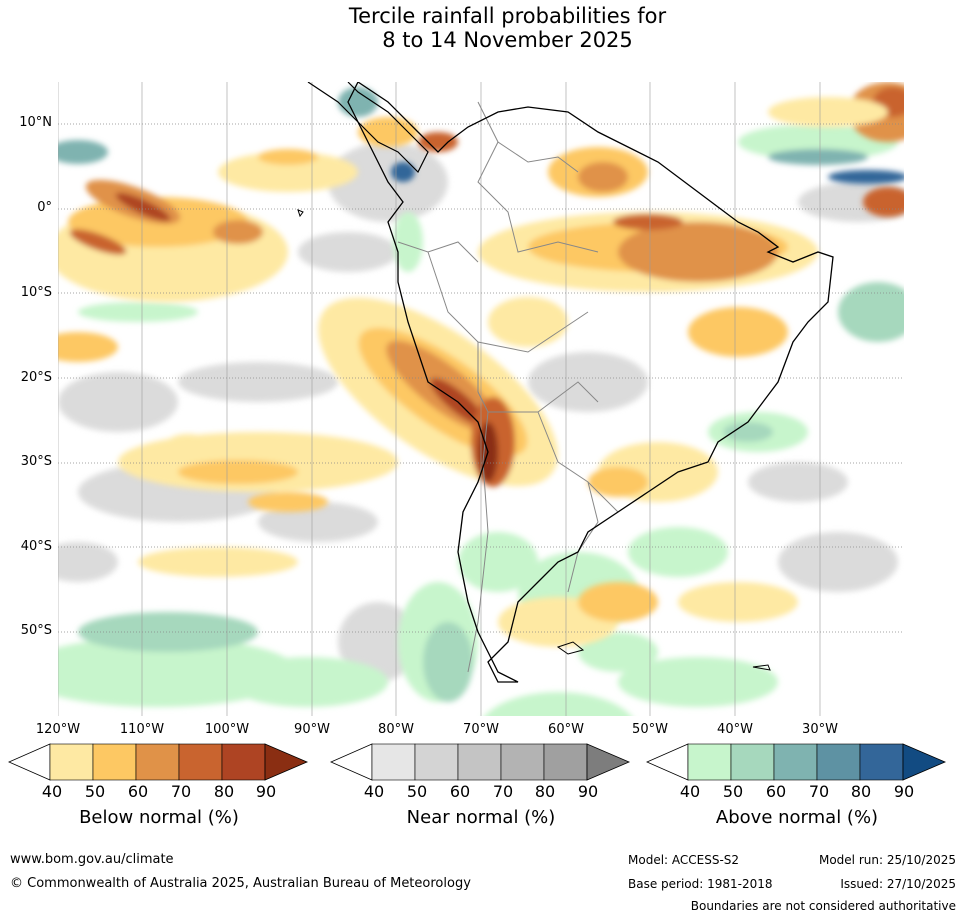 Image resolution: width=965 pixels, height=919 pixels. What do you see at coordinates (35, 122) in the screenshot?
I see `lat-label-10N: 10°N` at bounding box center [35, 122].